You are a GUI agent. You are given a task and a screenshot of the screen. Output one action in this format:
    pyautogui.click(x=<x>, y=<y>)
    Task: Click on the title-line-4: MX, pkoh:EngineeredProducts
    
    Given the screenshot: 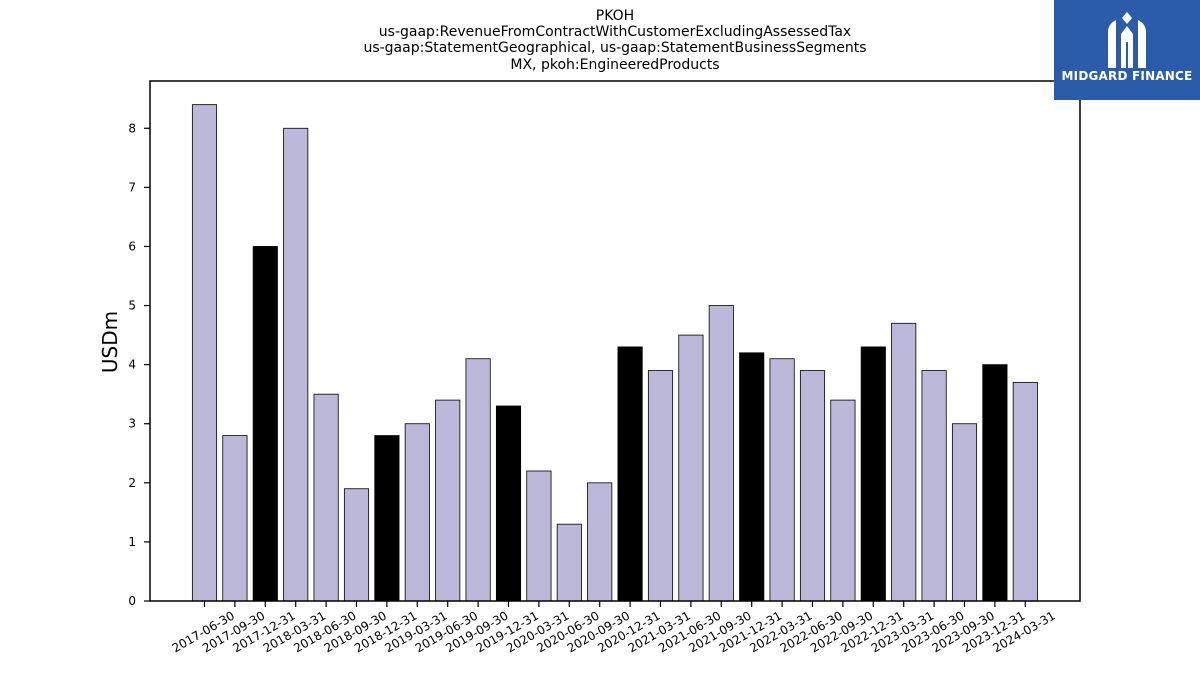 What is the action you would take?
    pyautogui.click(x=614, y=65)
    